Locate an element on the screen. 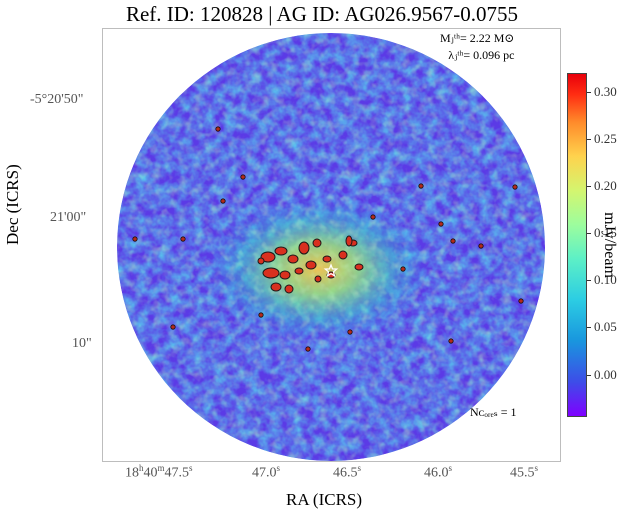  x-tick-label: 47.0s is located at coordinates (266, 472).